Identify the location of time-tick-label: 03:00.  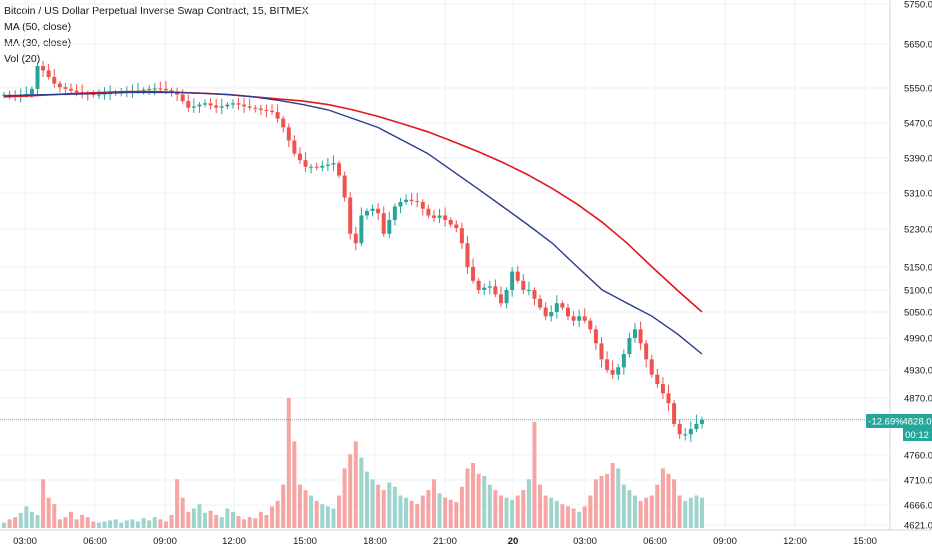
(585, 541).